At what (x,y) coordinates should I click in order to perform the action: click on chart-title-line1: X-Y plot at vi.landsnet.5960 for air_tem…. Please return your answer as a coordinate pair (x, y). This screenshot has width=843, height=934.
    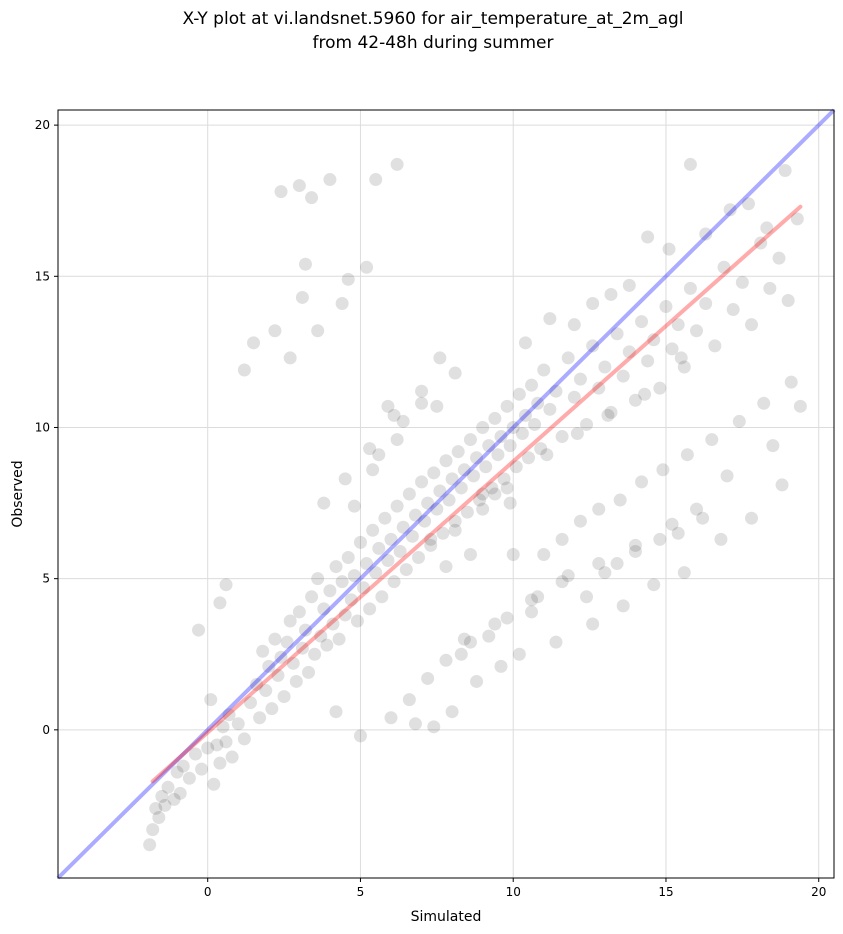
    Looking at the image, I should click on (432, 19).